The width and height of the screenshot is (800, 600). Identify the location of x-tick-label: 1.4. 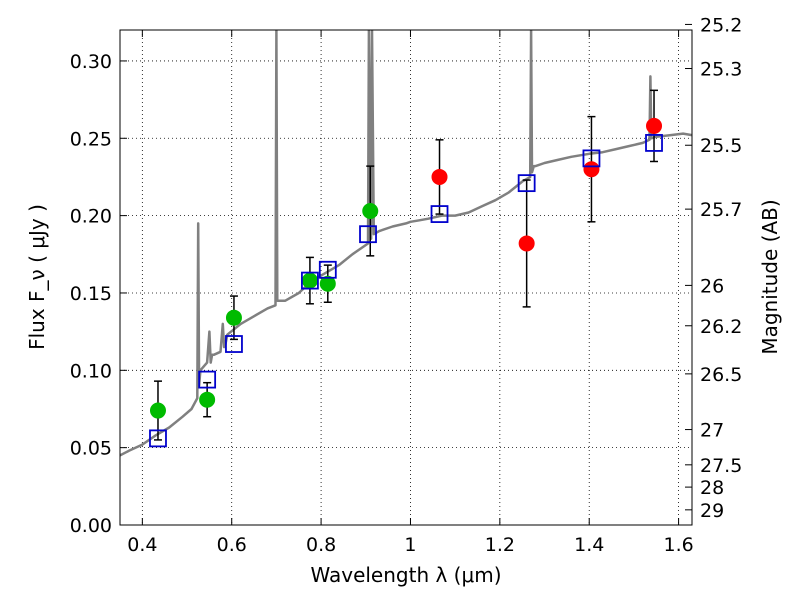
(589, 545).